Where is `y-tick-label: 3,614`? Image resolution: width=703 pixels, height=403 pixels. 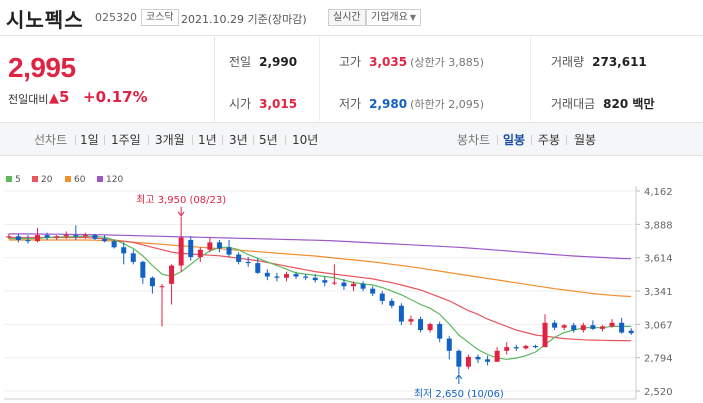 y-tick-label: 3,614 is located at coordinates (658, 259).